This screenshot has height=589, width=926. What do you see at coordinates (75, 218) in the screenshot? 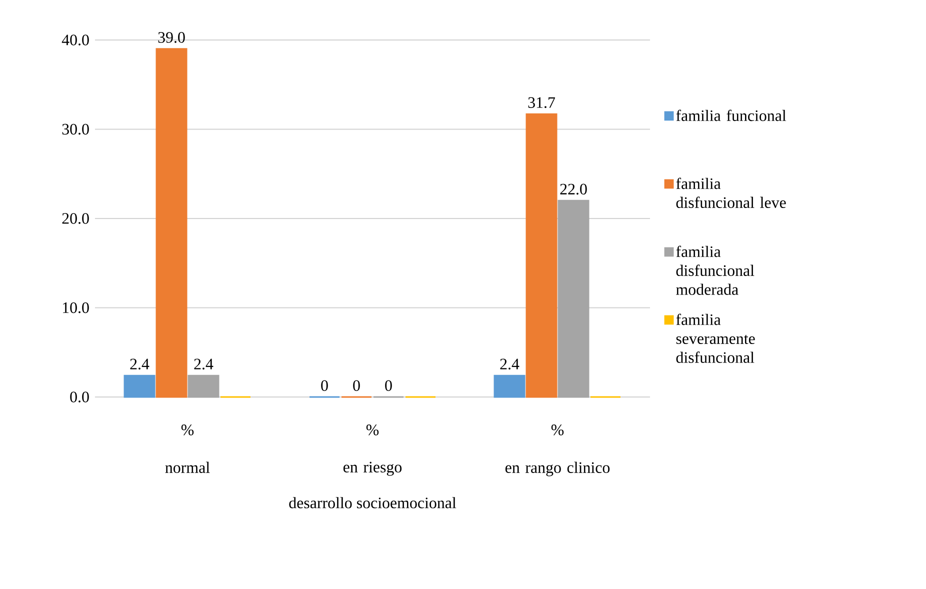
I see `y-tick-label: 20.0` at bounding box center [75, 218].